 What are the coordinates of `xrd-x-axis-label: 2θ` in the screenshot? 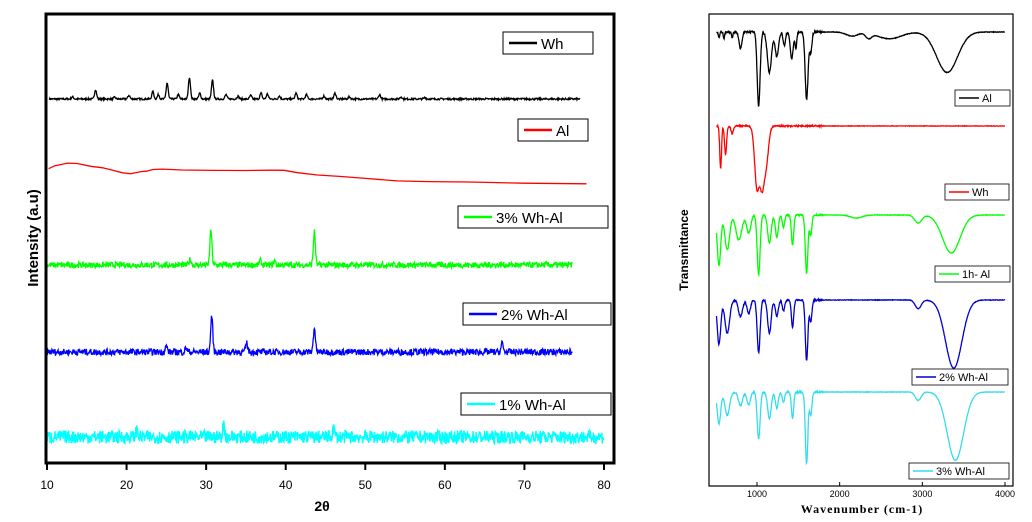 It's located at (321, 506).